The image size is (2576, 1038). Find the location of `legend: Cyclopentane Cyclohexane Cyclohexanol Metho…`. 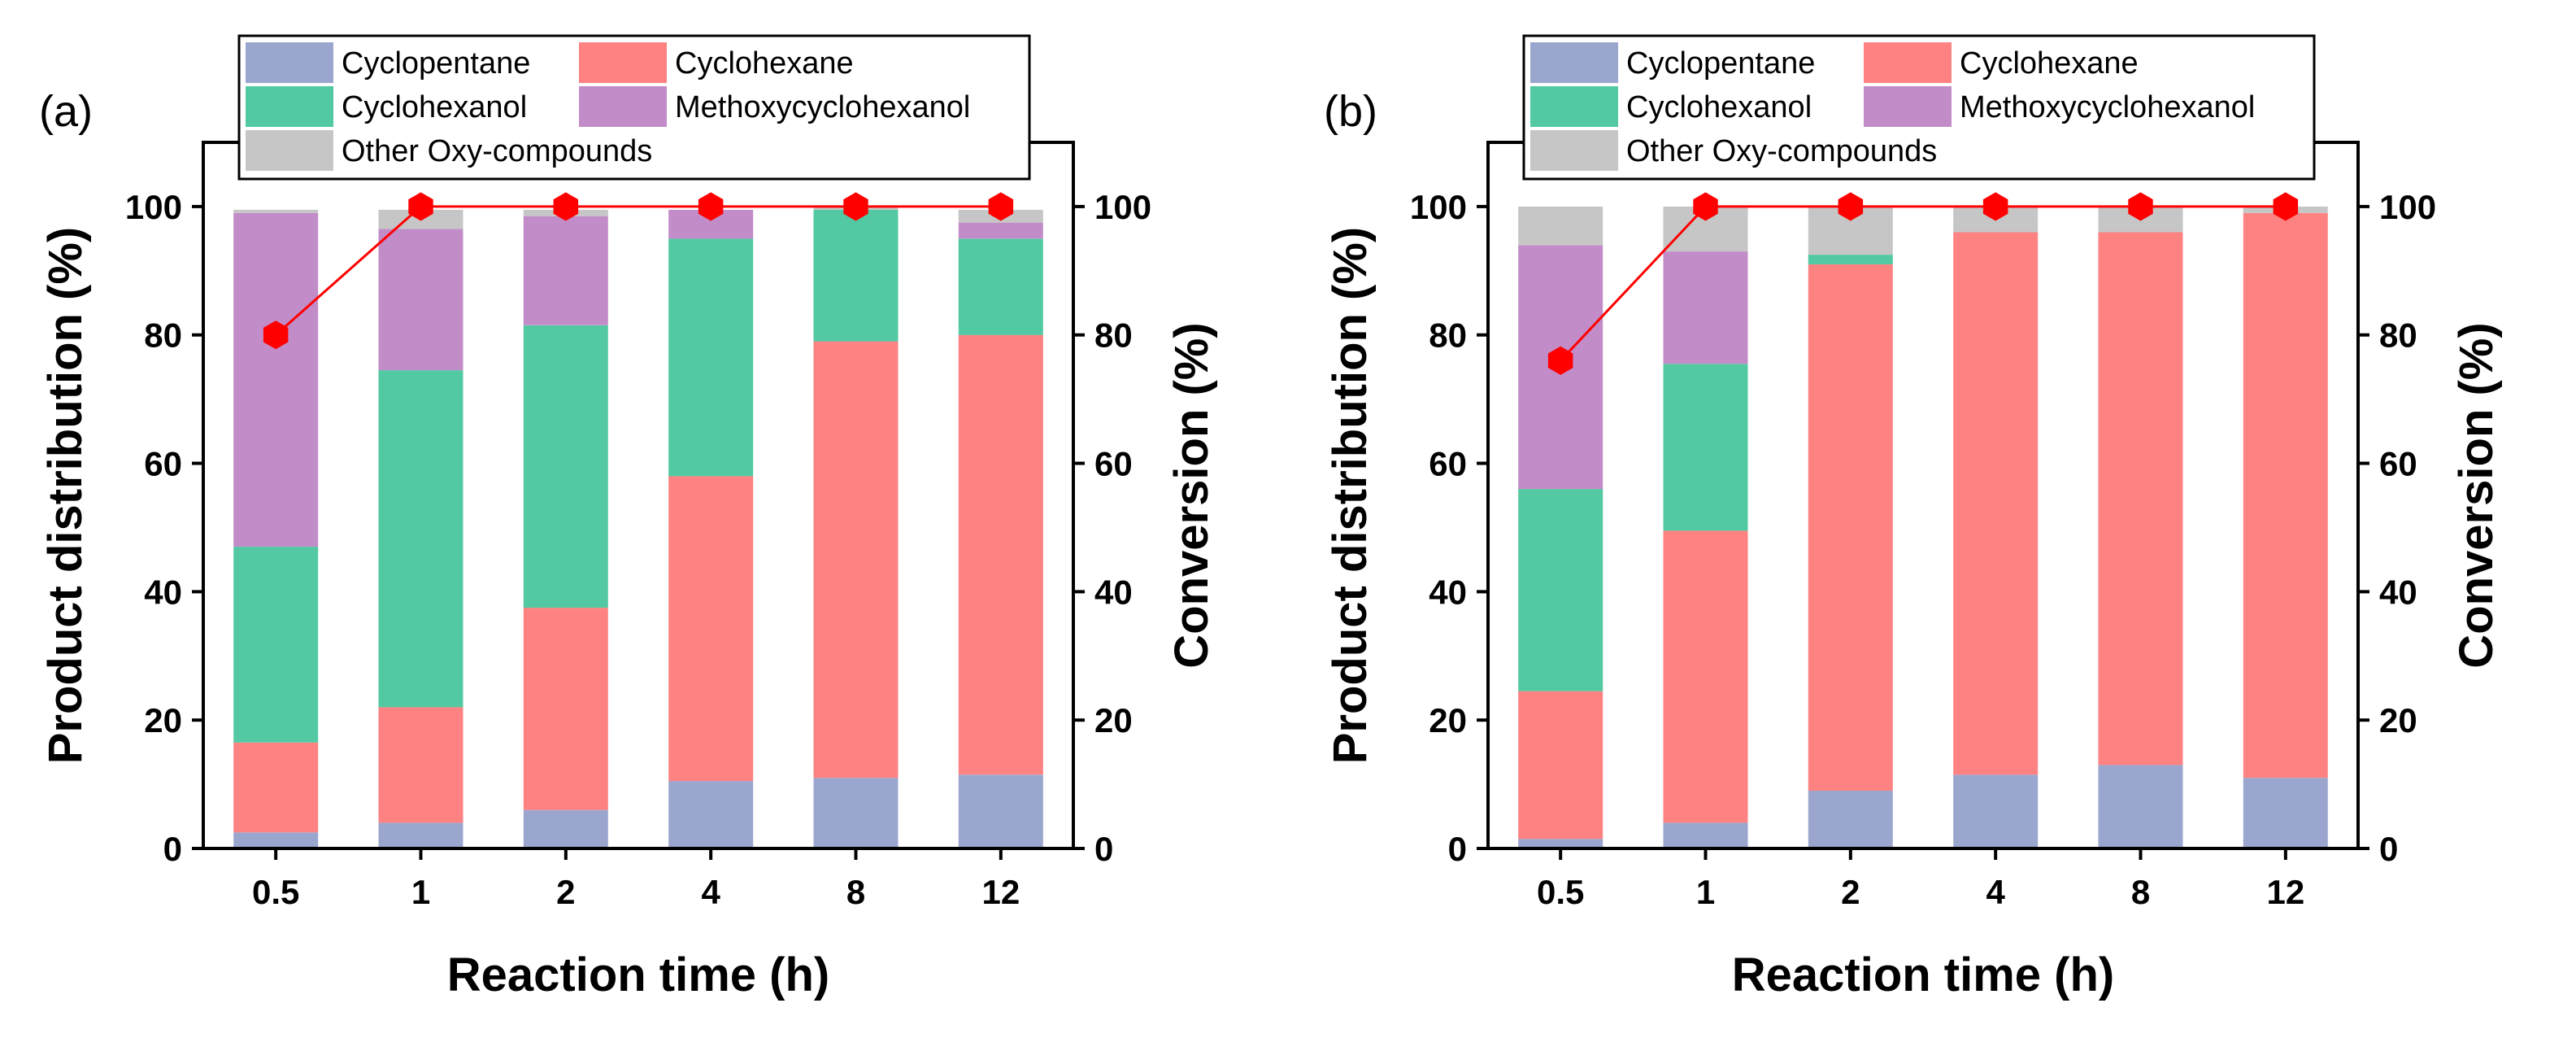

legend: Cyclopentane Cyclohexane Cyclohexanol Metho… is located at coordinates (1919, 108).